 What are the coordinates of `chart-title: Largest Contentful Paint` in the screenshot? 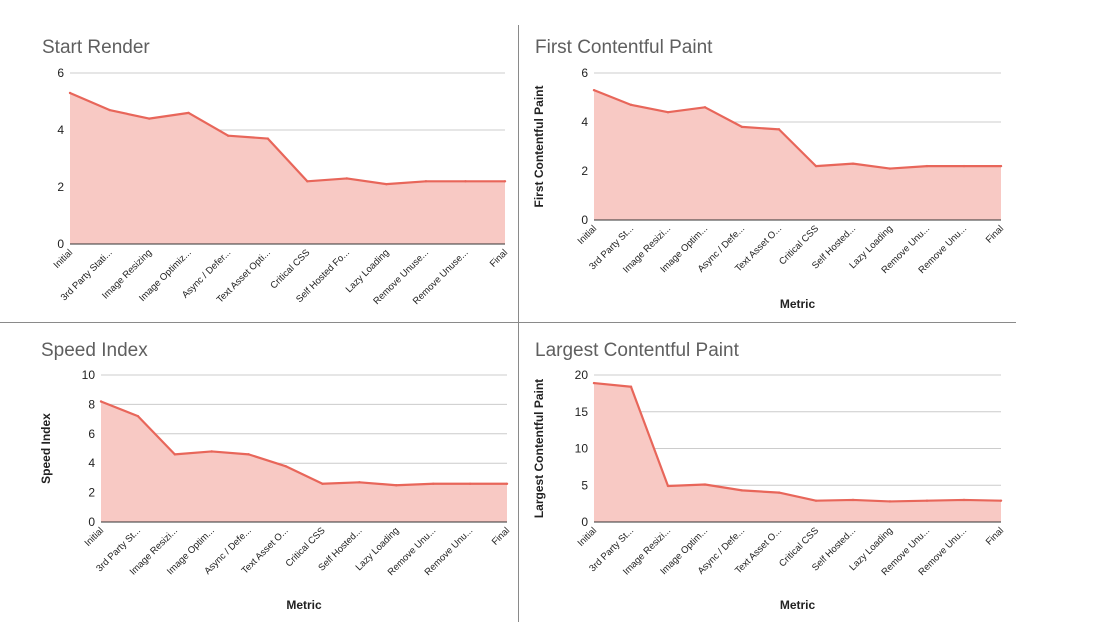 It's located at (637, 350).